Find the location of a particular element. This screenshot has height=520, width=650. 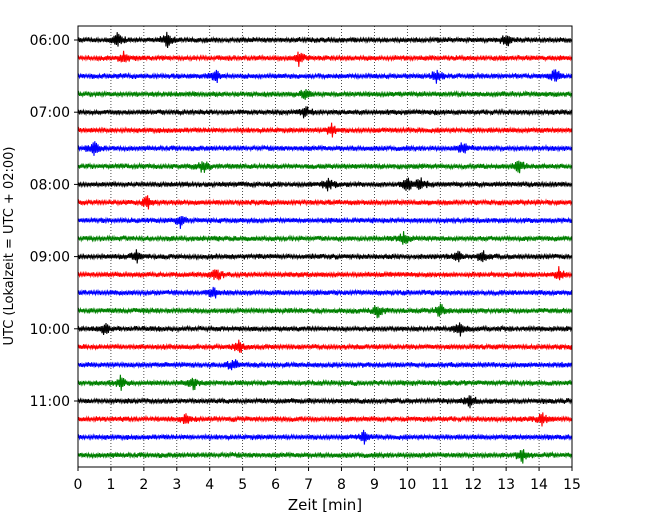

x-tick-label: 2 is located at coordinates (143, 485).